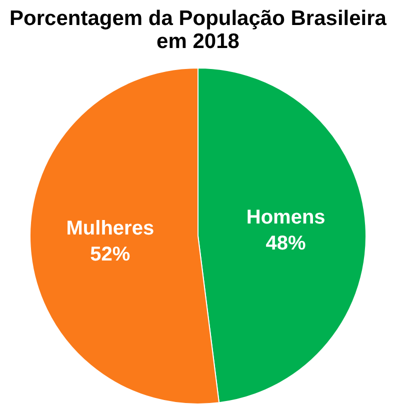 Image resolution: width=396 pixels, height=419 pixels. Describe the element at coordinates (286, 217) in the screenshot. I see `slice-label: Homens` at that location.